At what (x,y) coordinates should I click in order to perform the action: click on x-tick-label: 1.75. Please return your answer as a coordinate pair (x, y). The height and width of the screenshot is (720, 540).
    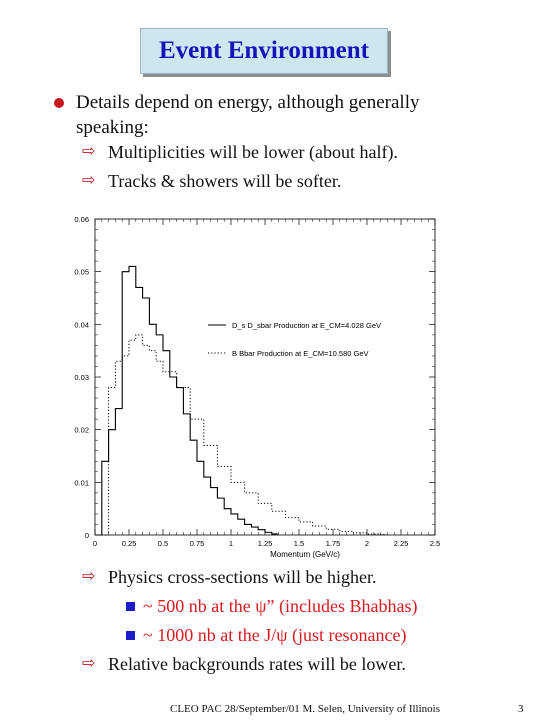
    Looking at the image, I should click on (333, 543).